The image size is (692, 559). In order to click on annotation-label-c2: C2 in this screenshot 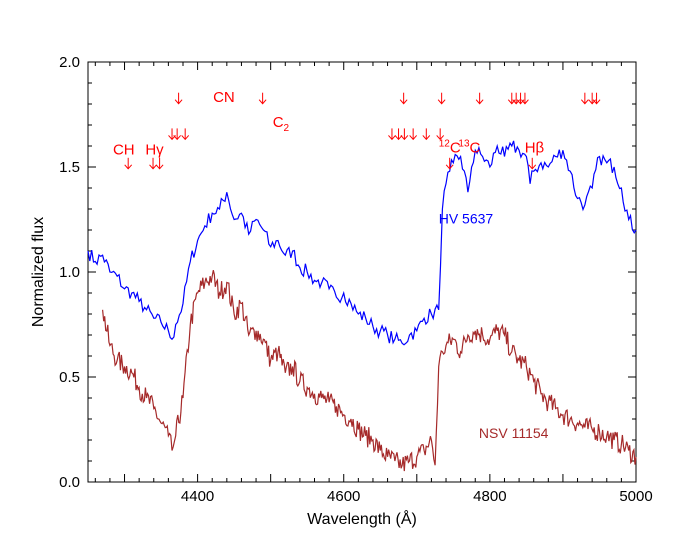, I will do `click(281, 124)`.